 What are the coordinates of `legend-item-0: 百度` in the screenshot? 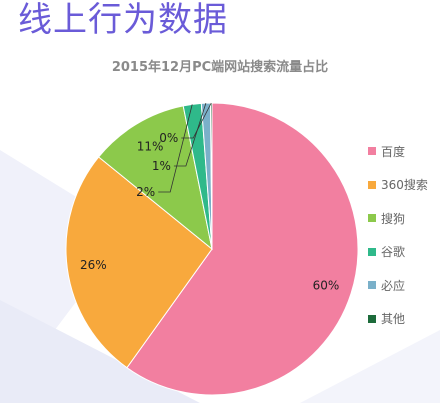 It's located at (398, 151).